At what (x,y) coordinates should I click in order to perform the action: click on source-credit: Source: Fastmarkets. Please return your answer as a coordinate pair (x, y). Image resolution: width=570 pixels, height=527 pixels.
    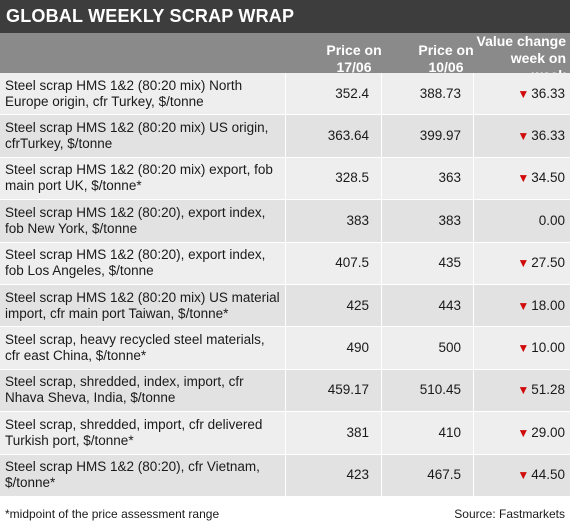
    Looking at the image, I should click on (509, 513).